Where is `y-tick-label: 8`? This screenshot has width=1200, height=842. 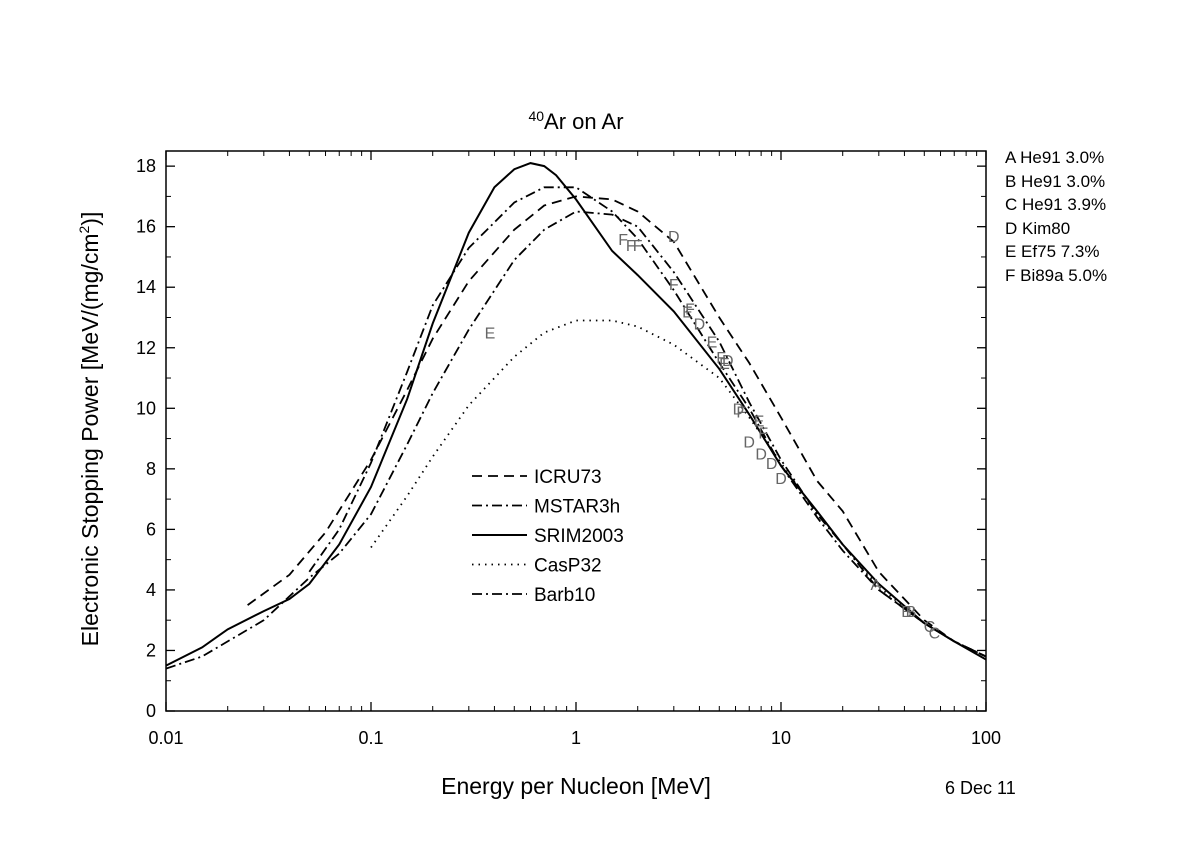 y-tick-label: 8 is located at coordinates (151, 469).